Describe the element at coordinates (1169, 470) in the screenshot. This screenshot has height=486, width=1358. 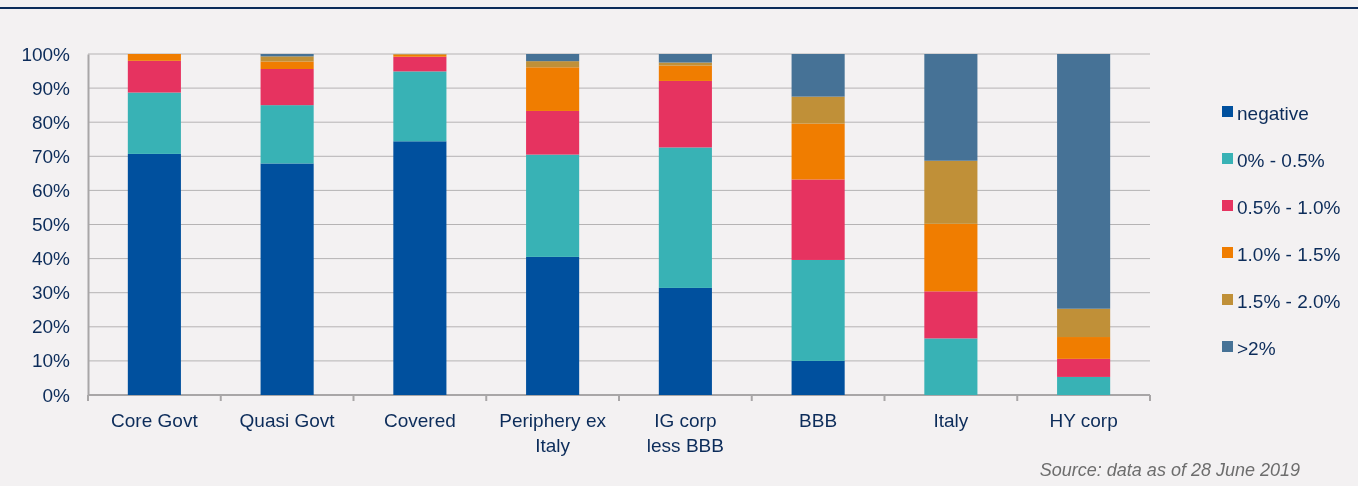
I see `source-note: Source: data as of 28 June 2019` at that location.